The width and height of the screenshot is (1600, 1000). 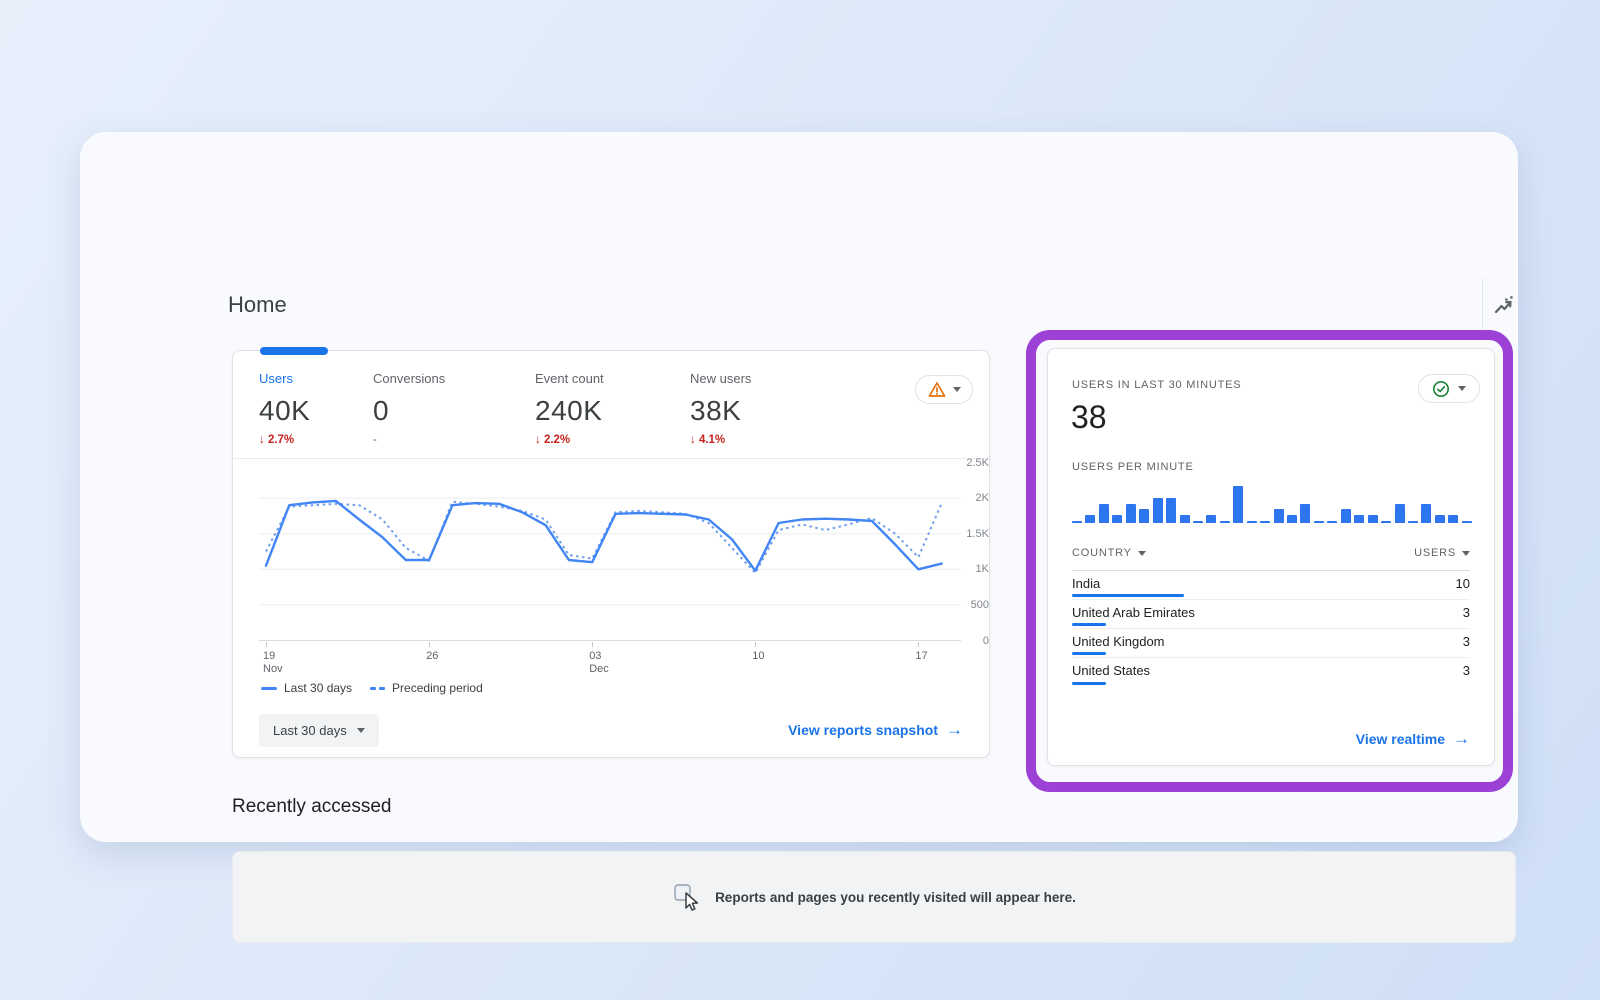 I want to click on users-sort-header: USERS, so click(x=1442, y=553).